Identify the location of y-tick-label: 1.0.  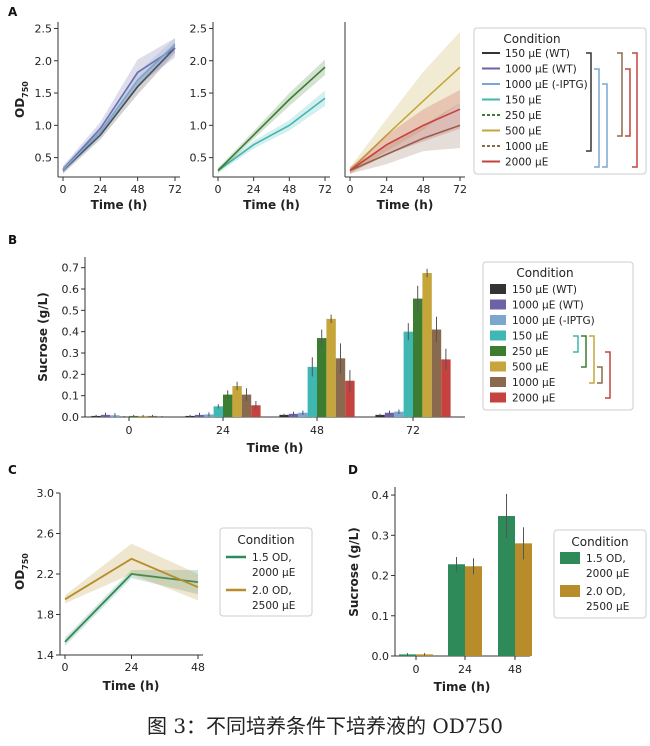
(199, 125).